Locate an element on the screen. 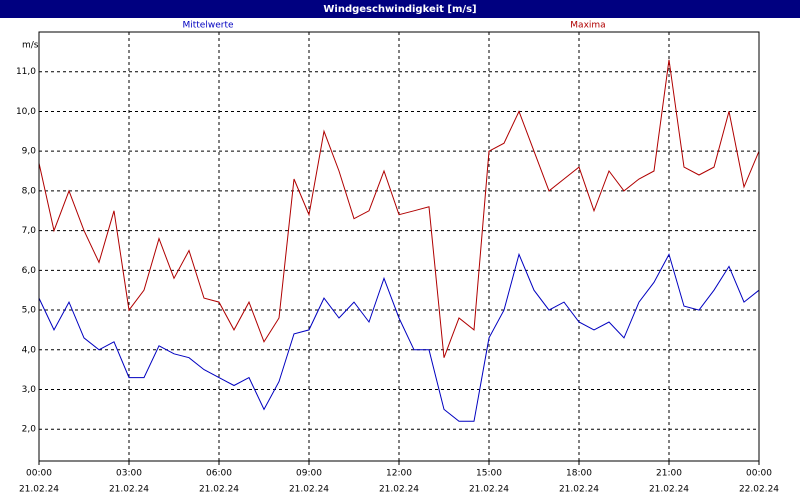 The image size is (800, 504). y-tick-label: 3,0 is located at coordinates (29, 390).